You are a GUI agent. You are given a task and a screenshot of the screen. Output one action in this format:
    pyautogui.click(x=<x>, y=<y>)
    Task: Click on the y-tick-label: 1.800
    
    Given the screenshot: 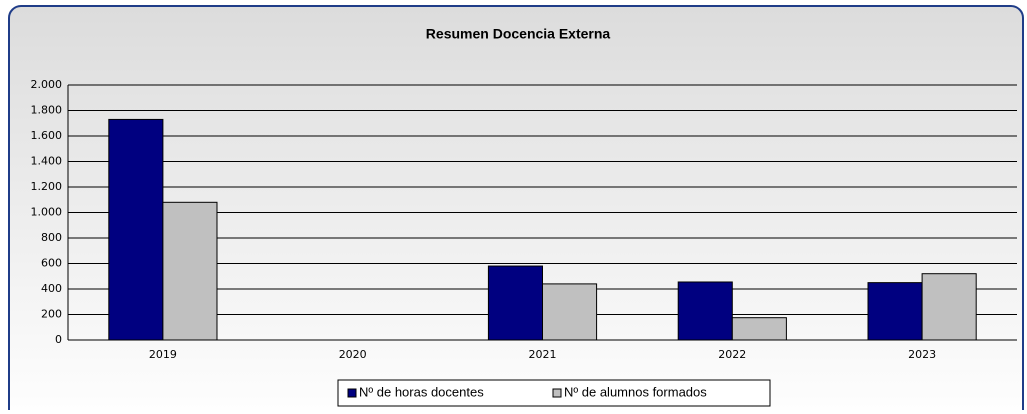 What is the action you would take?
    pyautogui.click(x=47, y=110)
    